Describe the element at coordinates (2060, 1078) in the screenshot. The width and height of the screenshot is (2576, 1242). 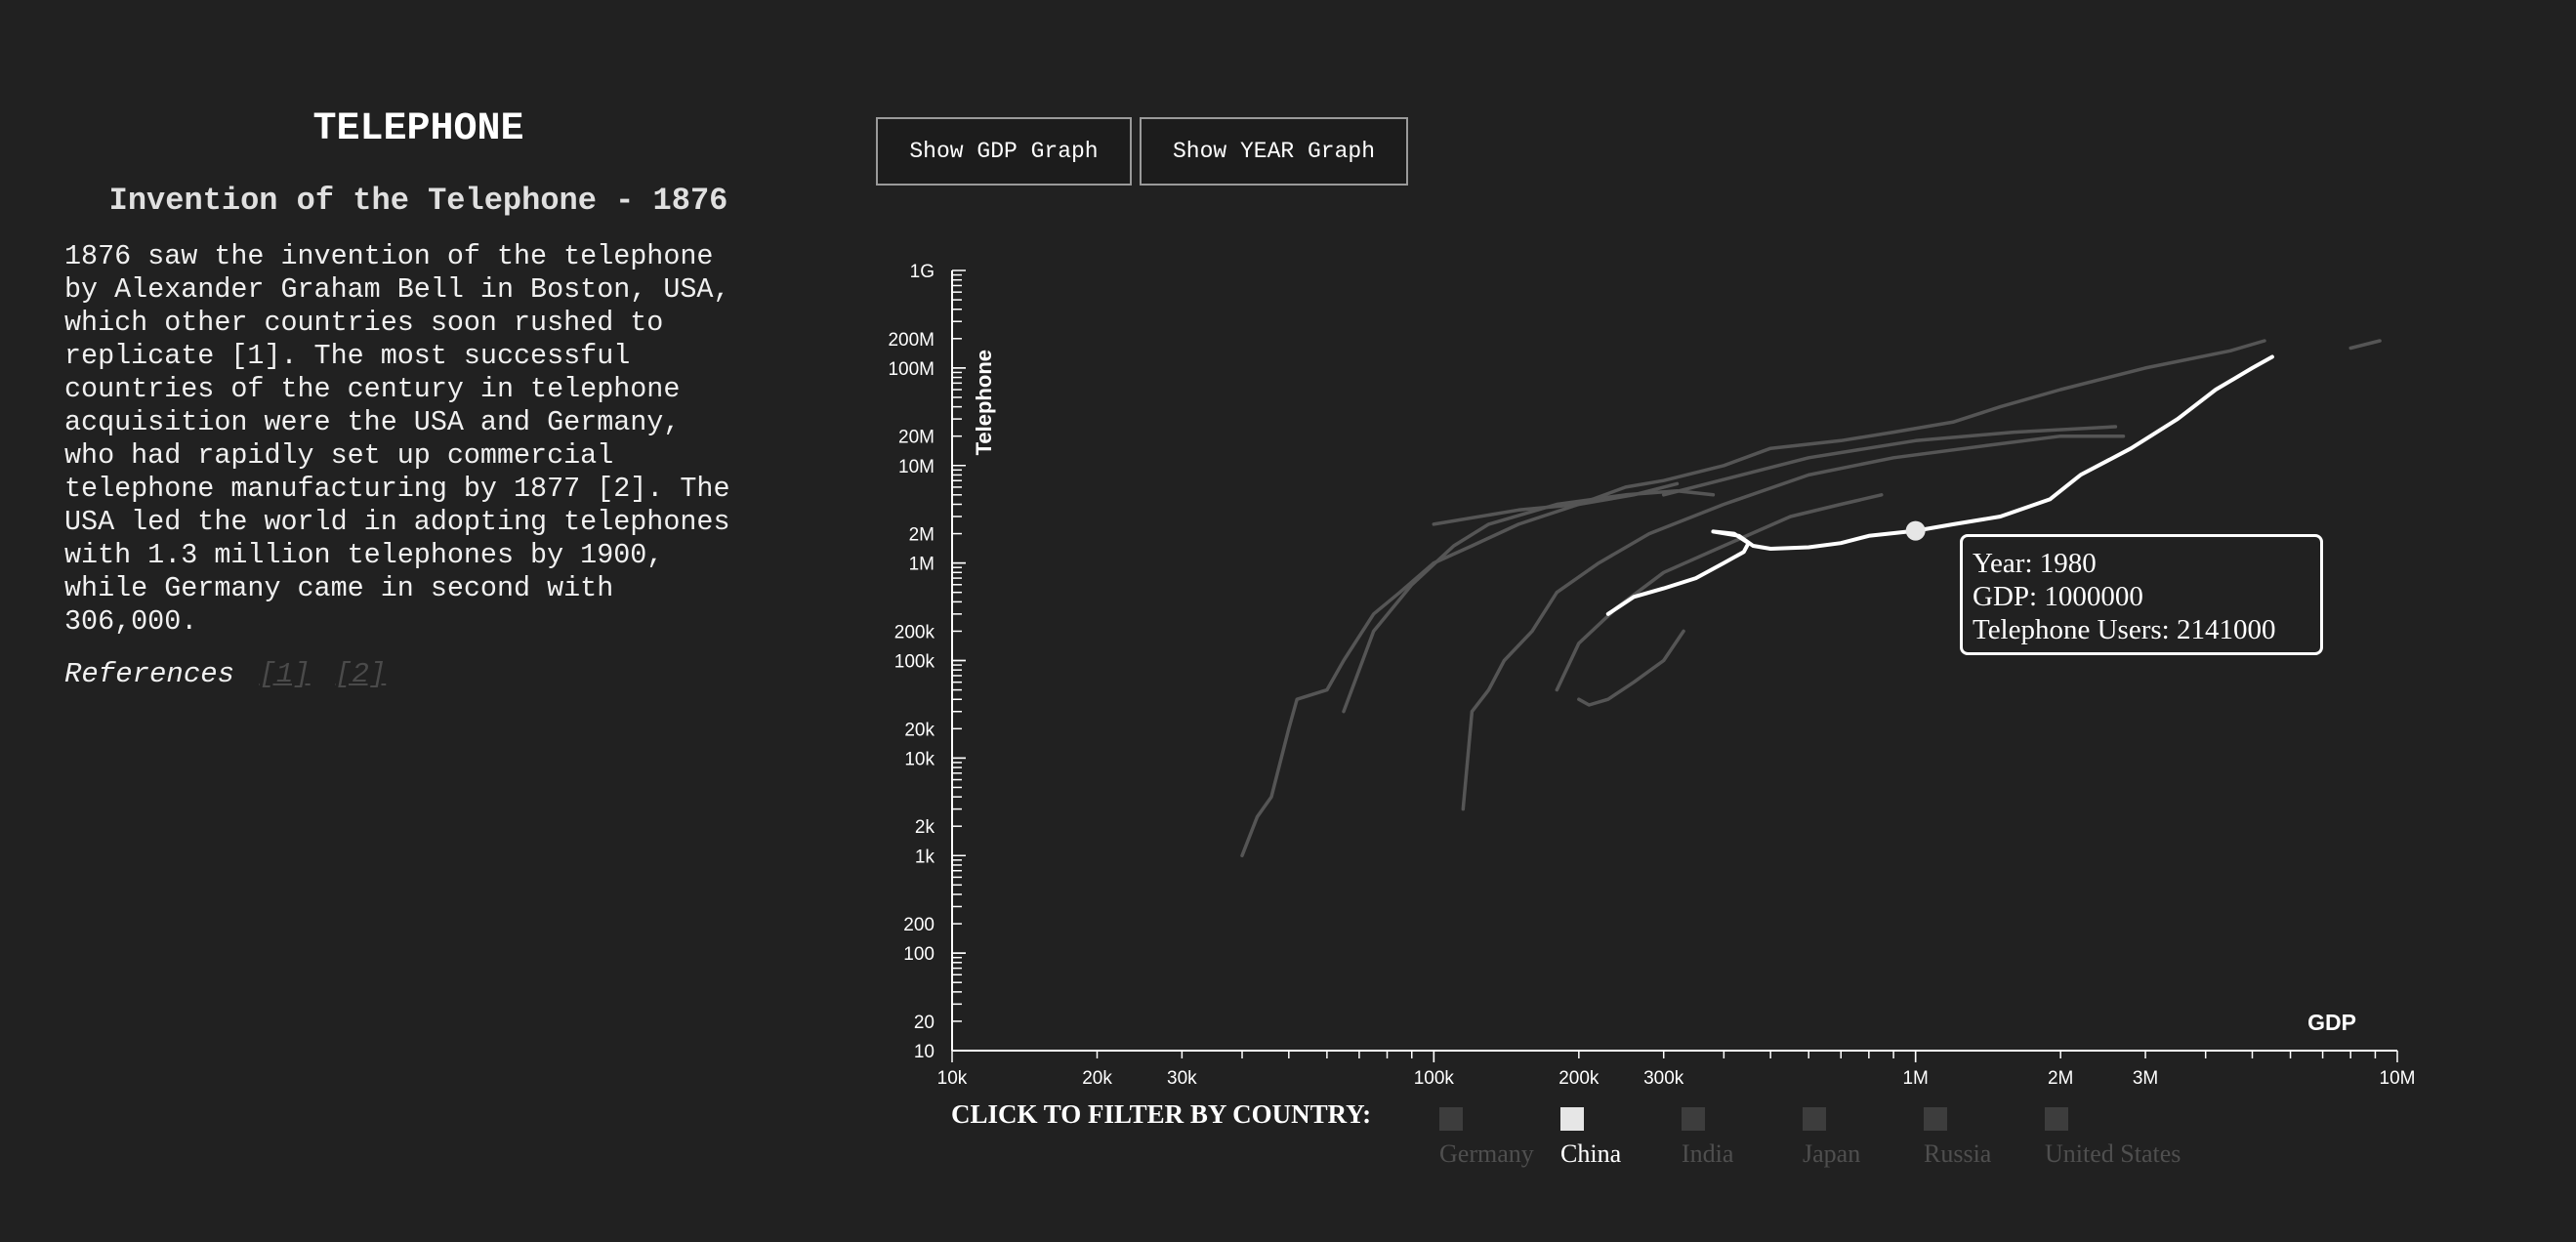
I see `x-tick-label: 2M` at that location.